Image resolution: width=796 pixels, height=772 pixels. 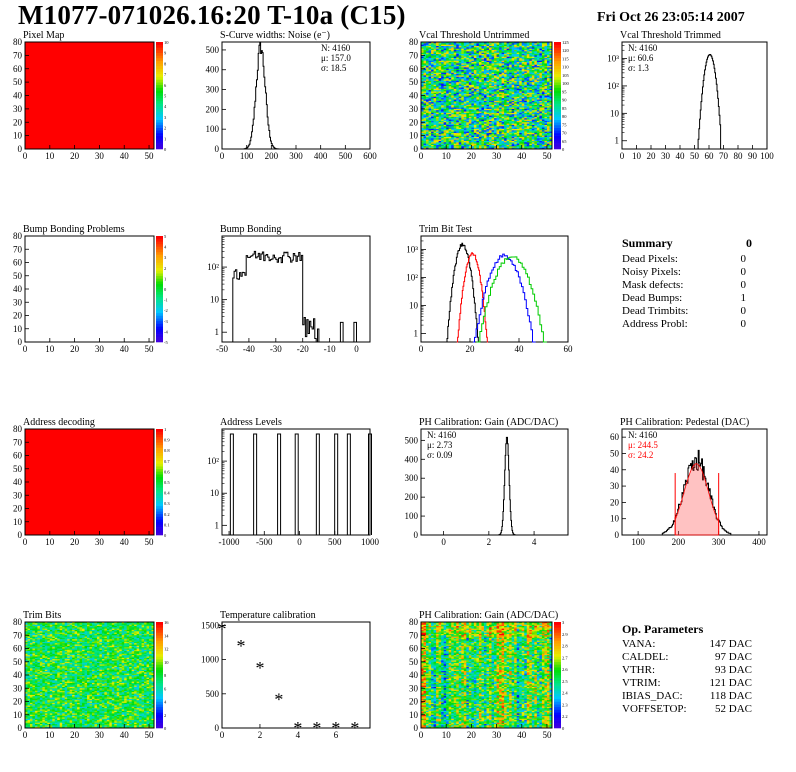 I want to click on x-tick-label: 0, so click(x=421, y=156).